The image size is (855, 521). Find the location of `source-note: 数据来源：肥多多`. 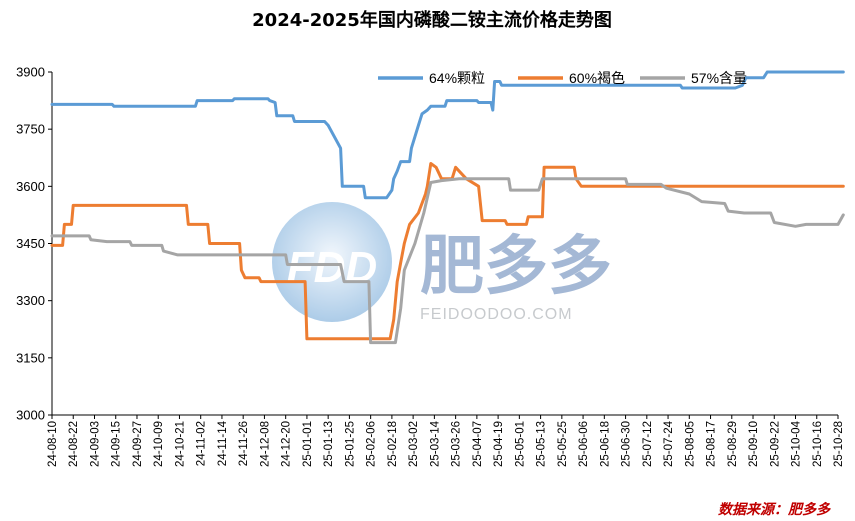

source-note: 数据来源：肥多多 is located at coordinates (774, 509).